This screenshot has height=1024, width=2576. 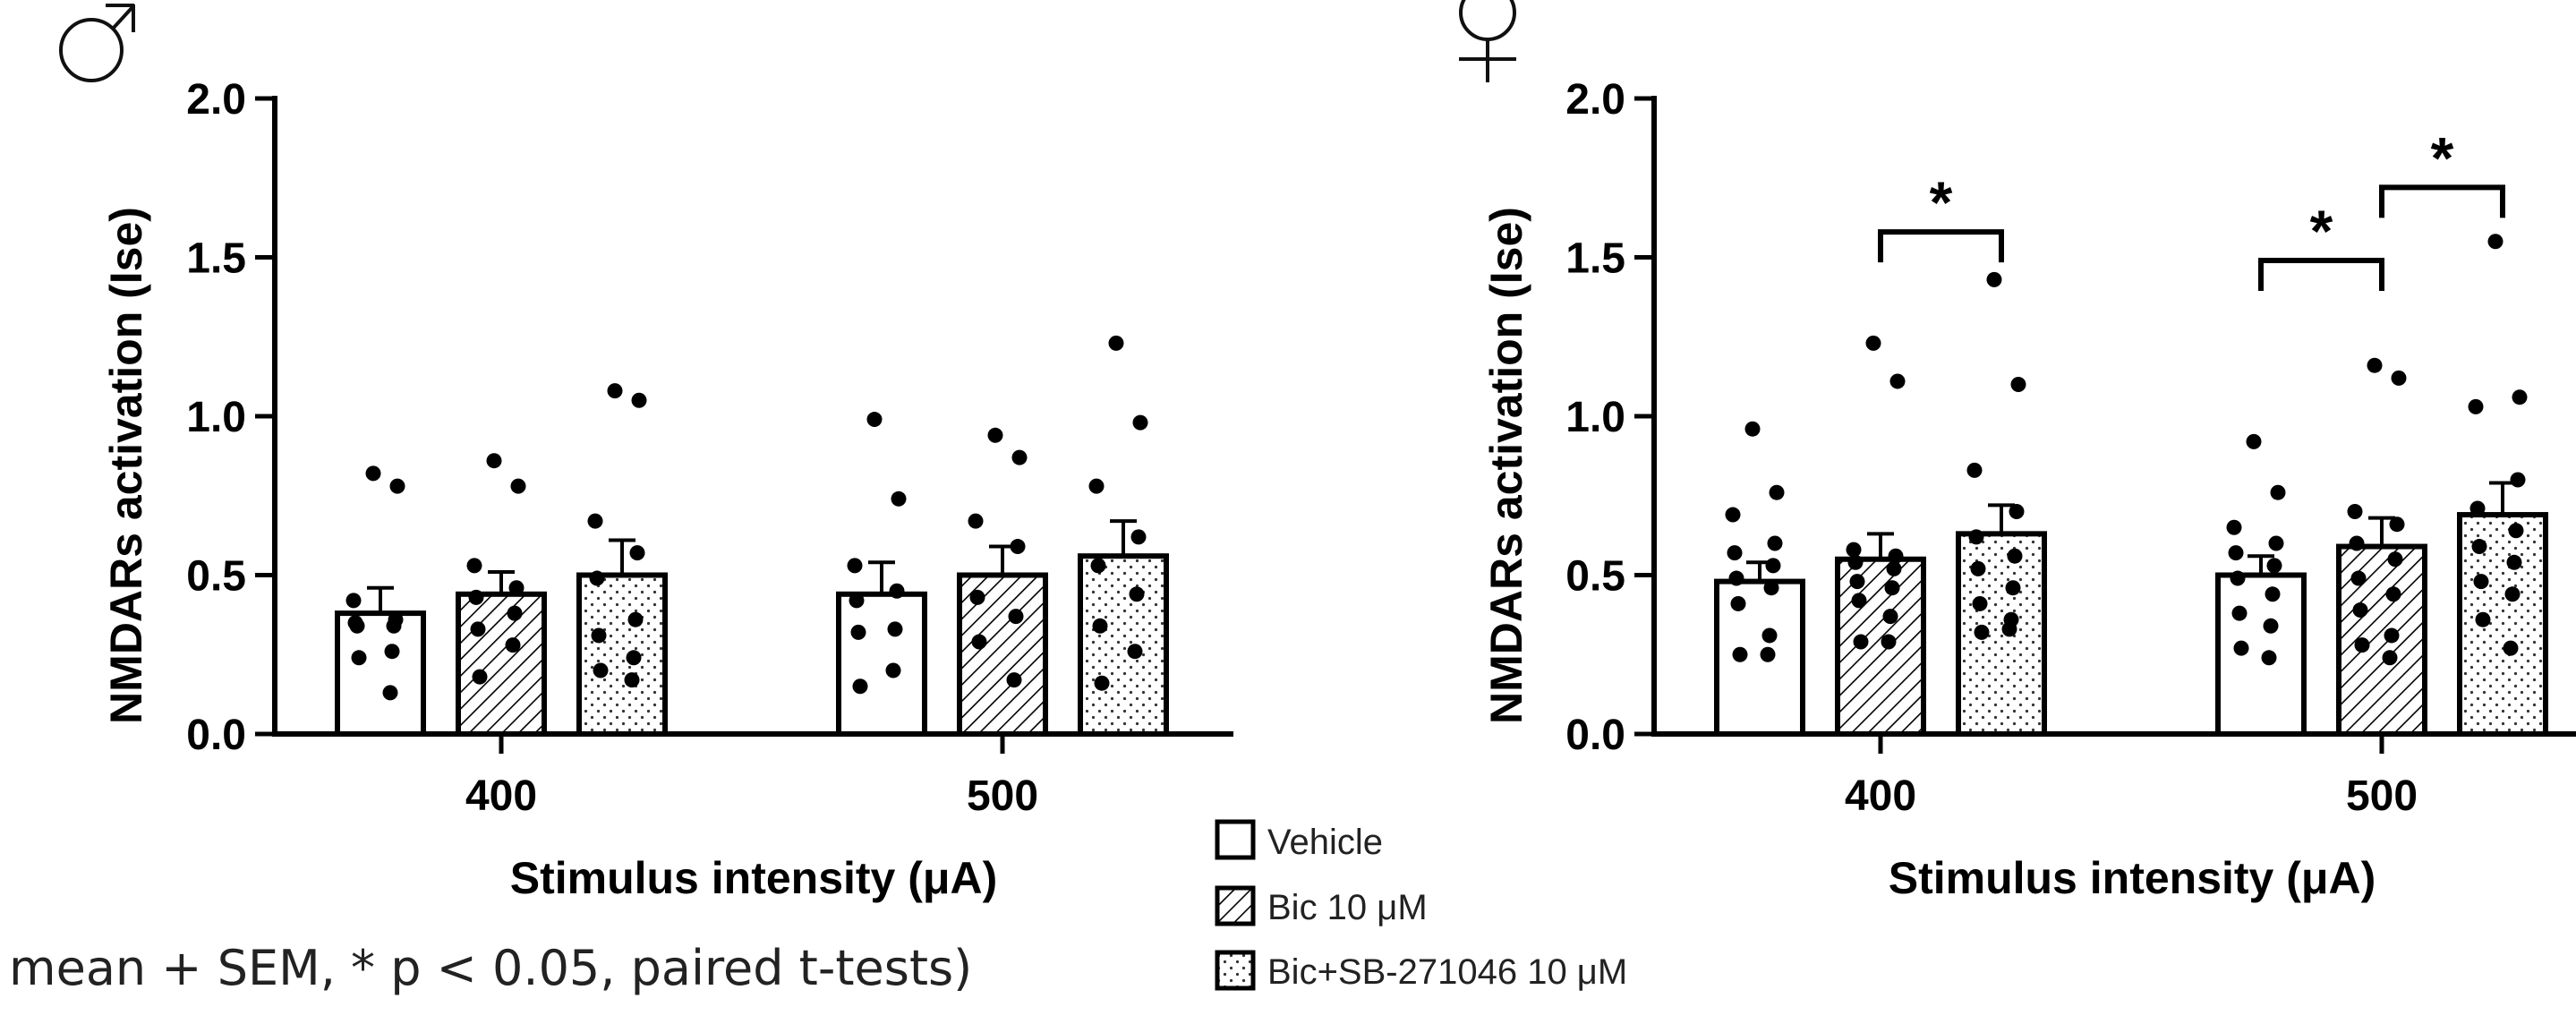 I want to click on legend: Vehicle Bic 10 μM Bic+SB-271046 10 μM, so click(x=1421, y=905).